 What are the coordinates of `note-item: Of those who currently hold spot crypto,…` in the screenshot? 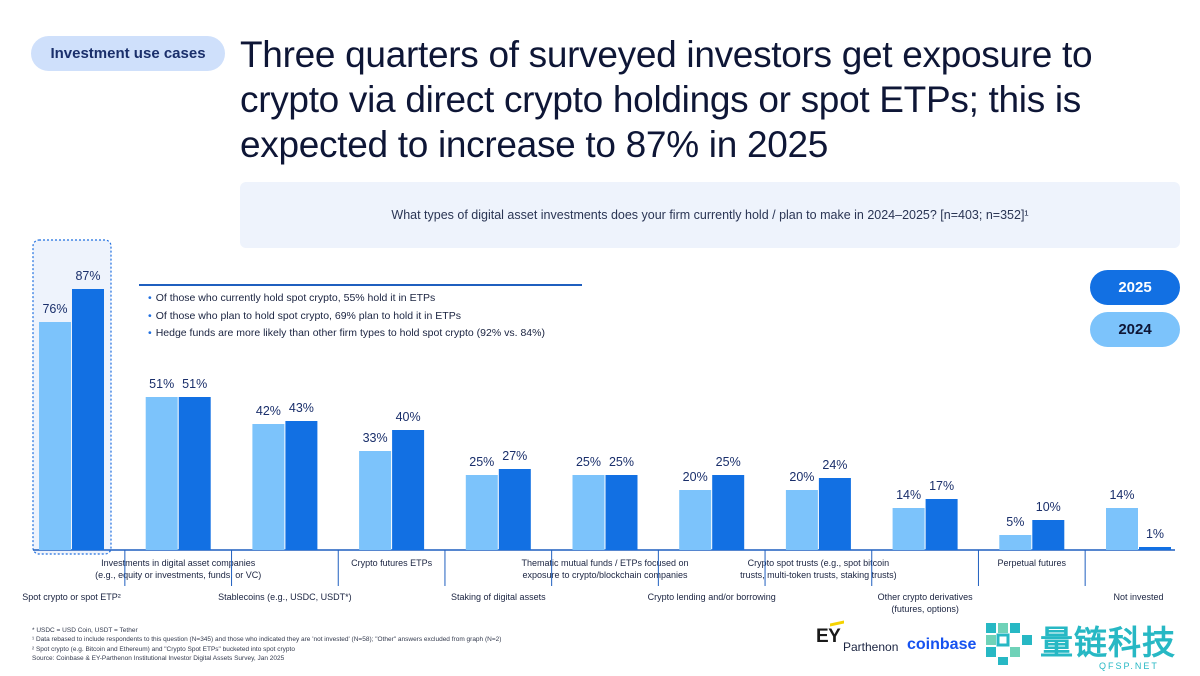 It's located at (346, 299).